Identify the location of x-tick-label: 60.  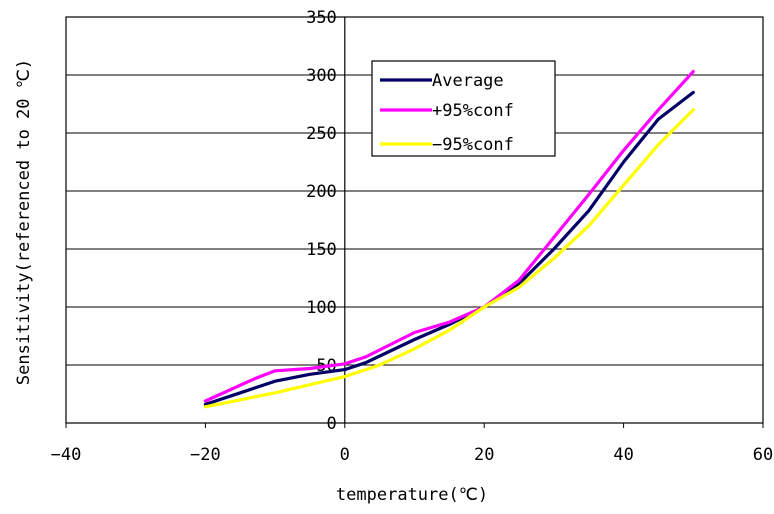
(763, 455).